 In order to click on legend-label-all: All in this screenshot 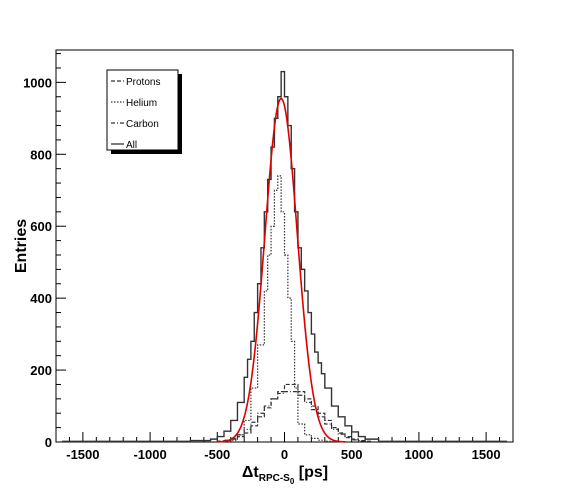, I will do `click(131, 145)`.